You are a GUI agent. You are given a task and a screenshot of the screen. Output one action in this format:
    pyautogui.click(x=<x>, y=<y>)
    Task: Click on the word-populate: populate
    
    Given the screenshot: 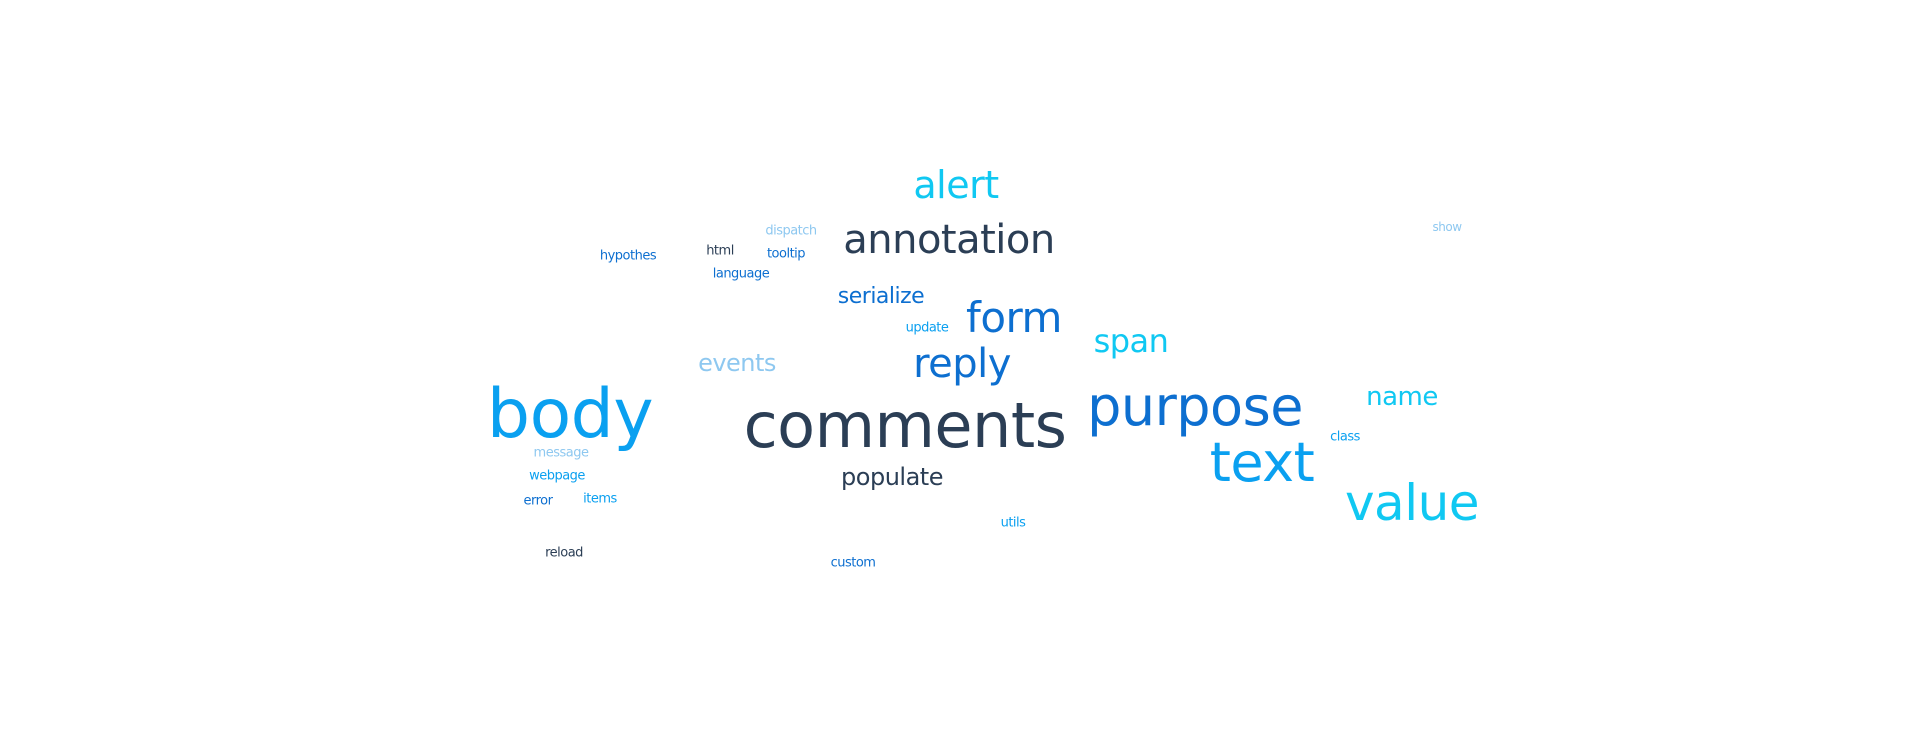 What is the action you would take?
    pyautogui.click(x=892, y=477)
    